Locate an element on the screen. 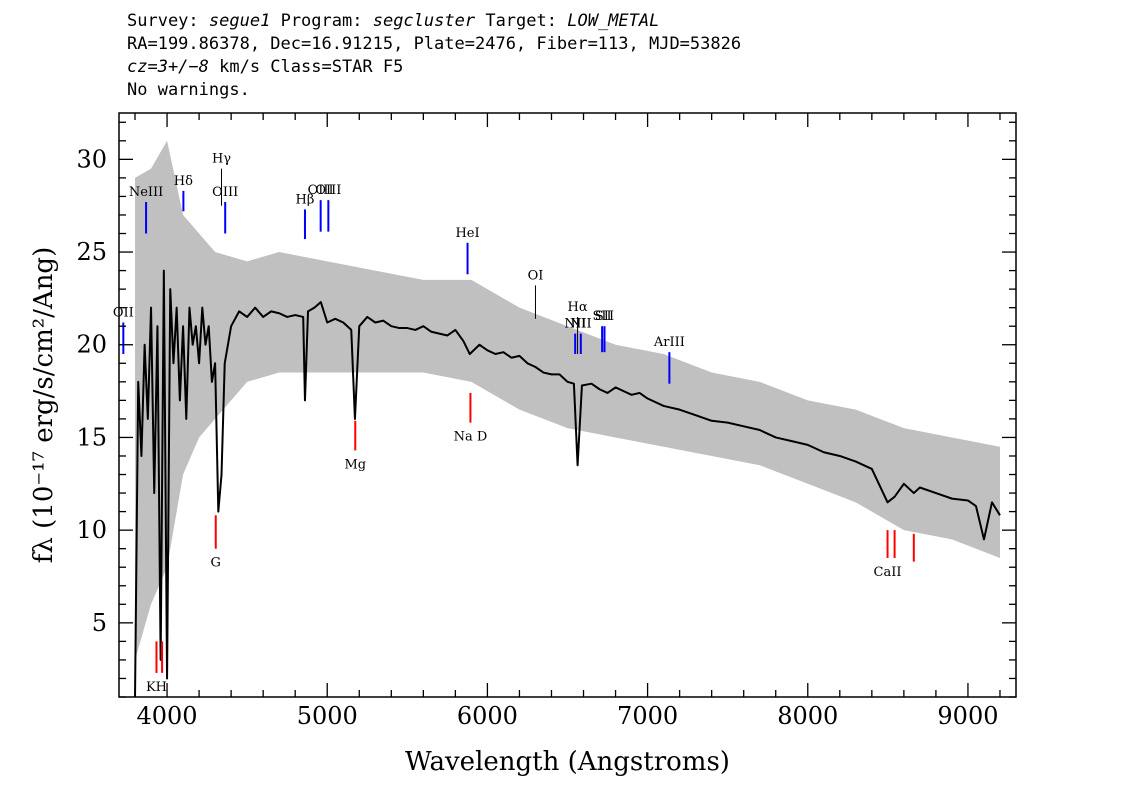 The width and height of the screenshot is (1134, 810). x-tick-label: 9000 is located at coordinates (967, 716).